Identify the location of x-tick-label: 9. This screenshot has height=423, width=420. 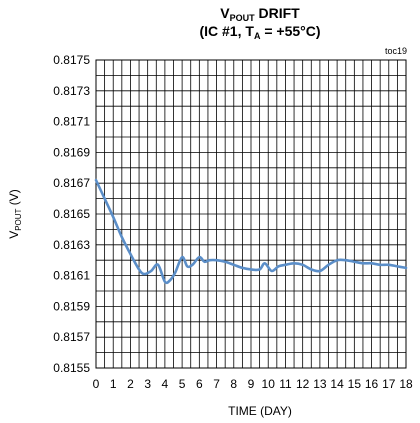
(251, 384).